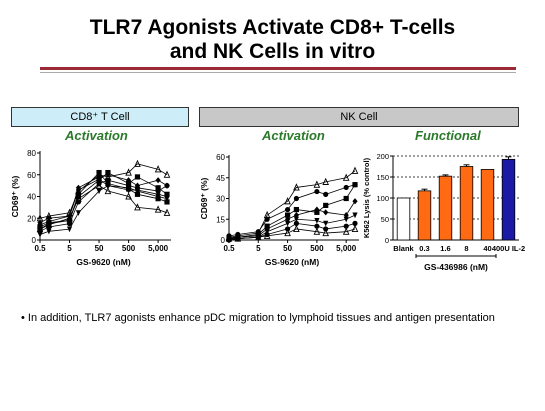 Image resolution: width=545 pixels, height=411 pixels. I want to click on slide-title-line2: and NK Cells in vitro, so click(272, 51).